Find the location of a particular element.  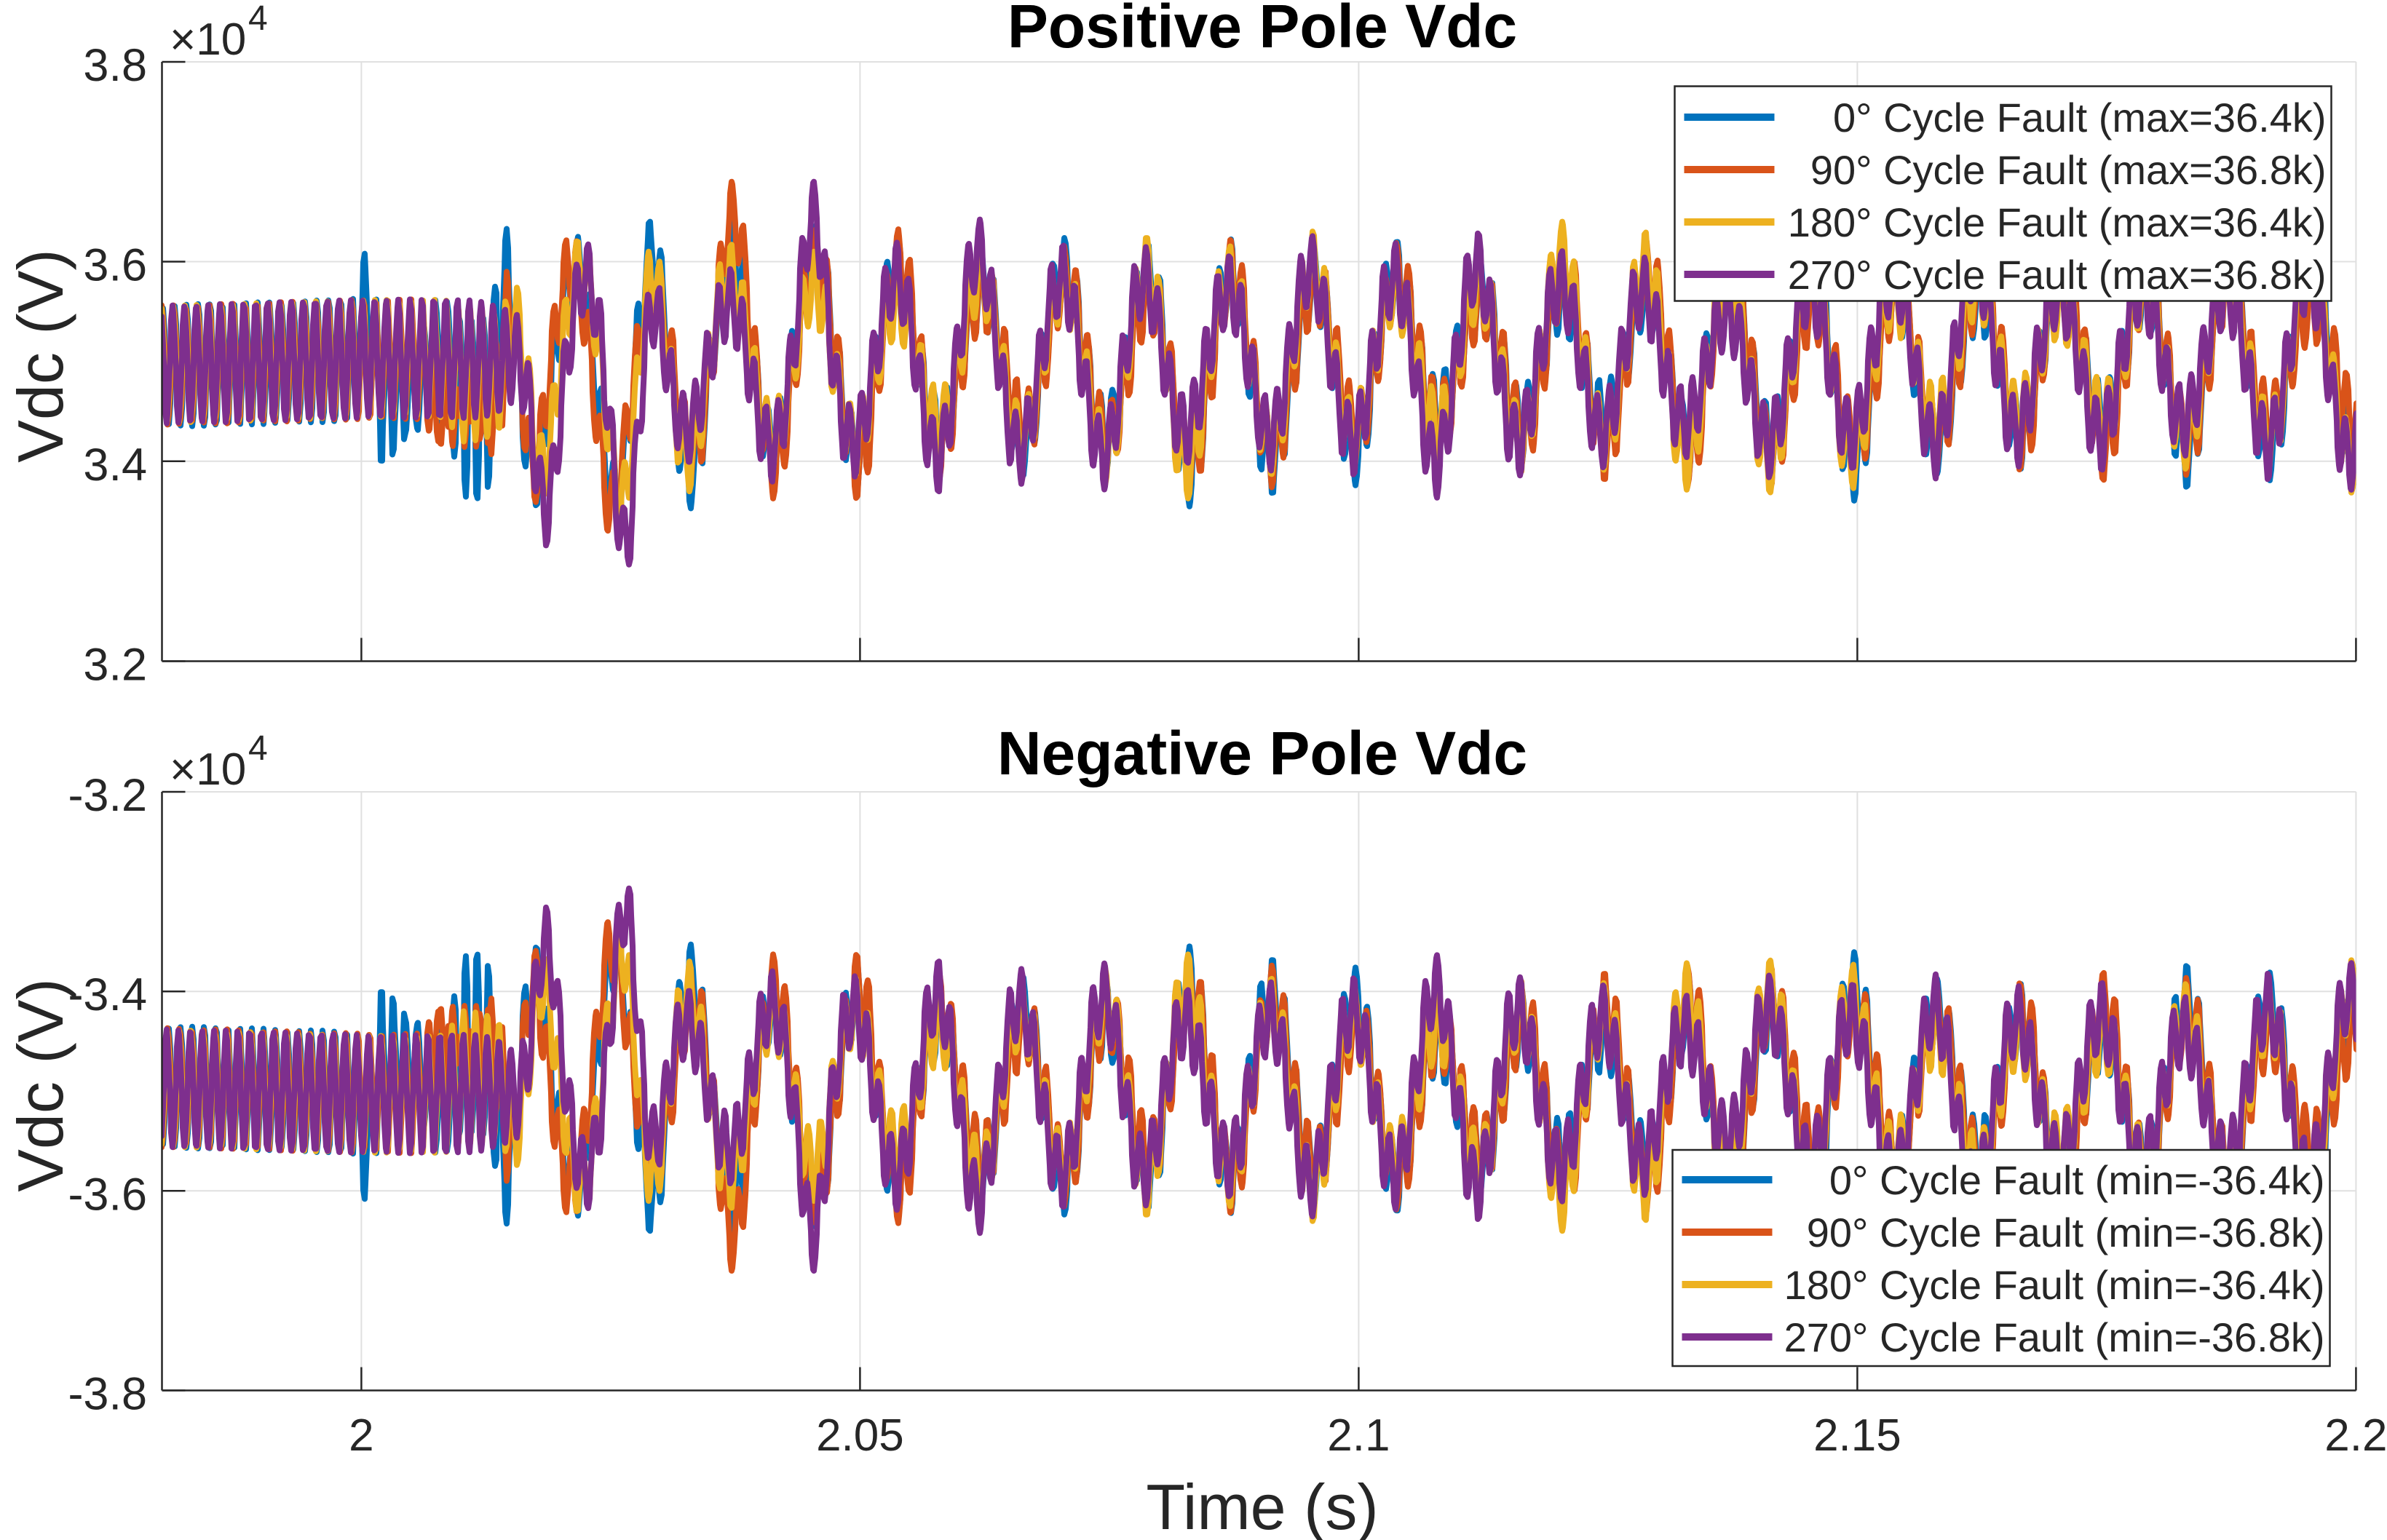

svg-text: 2.2 is located at coordinates (2356, 1435).